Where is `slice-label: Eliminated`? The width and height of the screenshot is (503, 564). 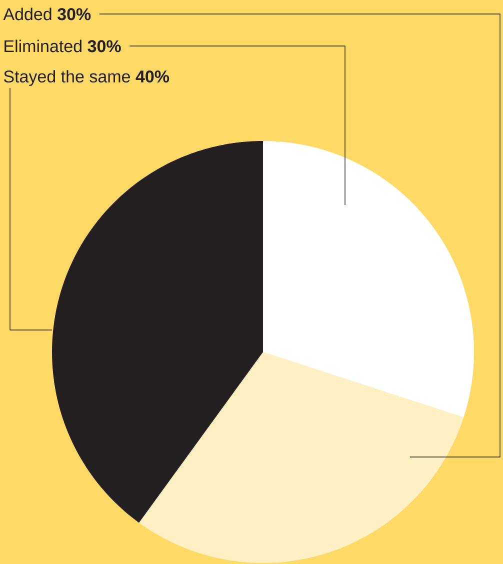 slice-label: Eliminated is located at coordinates (43, 46).